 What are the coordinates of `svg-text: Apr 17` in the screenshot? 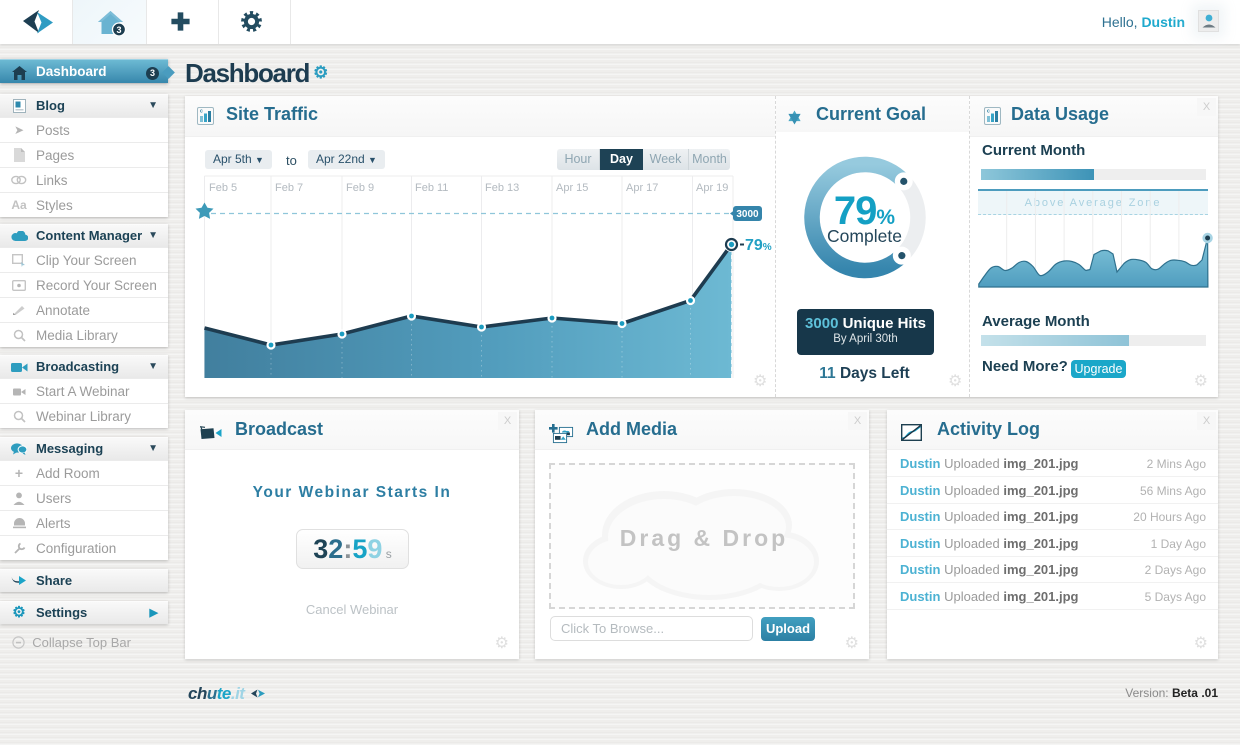 It's located at (642, 188).